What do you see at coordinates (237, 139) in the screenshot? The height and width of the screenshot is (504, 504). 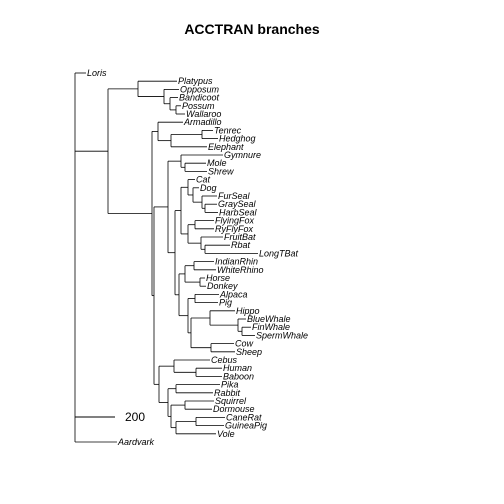 I see `tip-label-hedghog: Hedghog` at bounding box center [237, 139].